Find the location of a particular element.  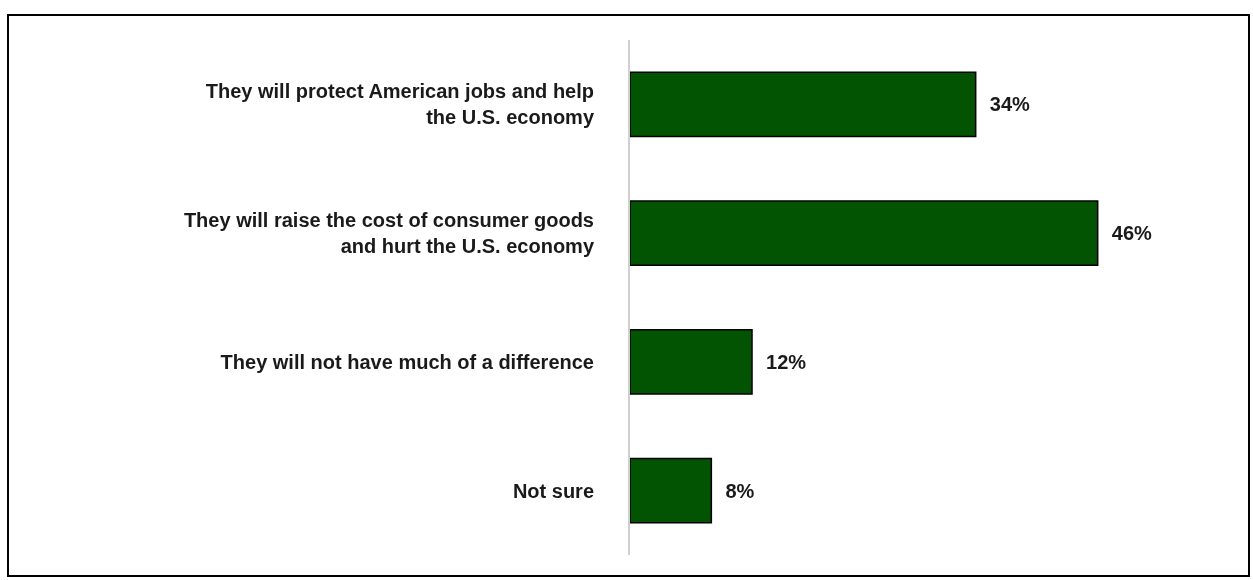

data-label: 46% is located at coordinates (1126, 233).